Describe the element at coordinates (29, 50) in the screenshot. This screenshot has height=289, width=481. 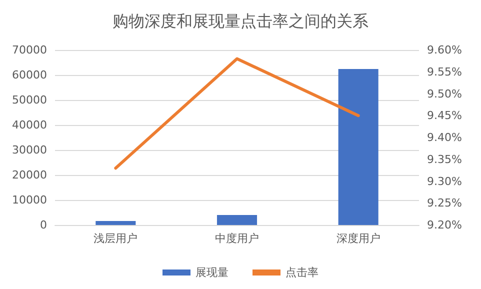
I see `y-tick-label: 70000` at that location.